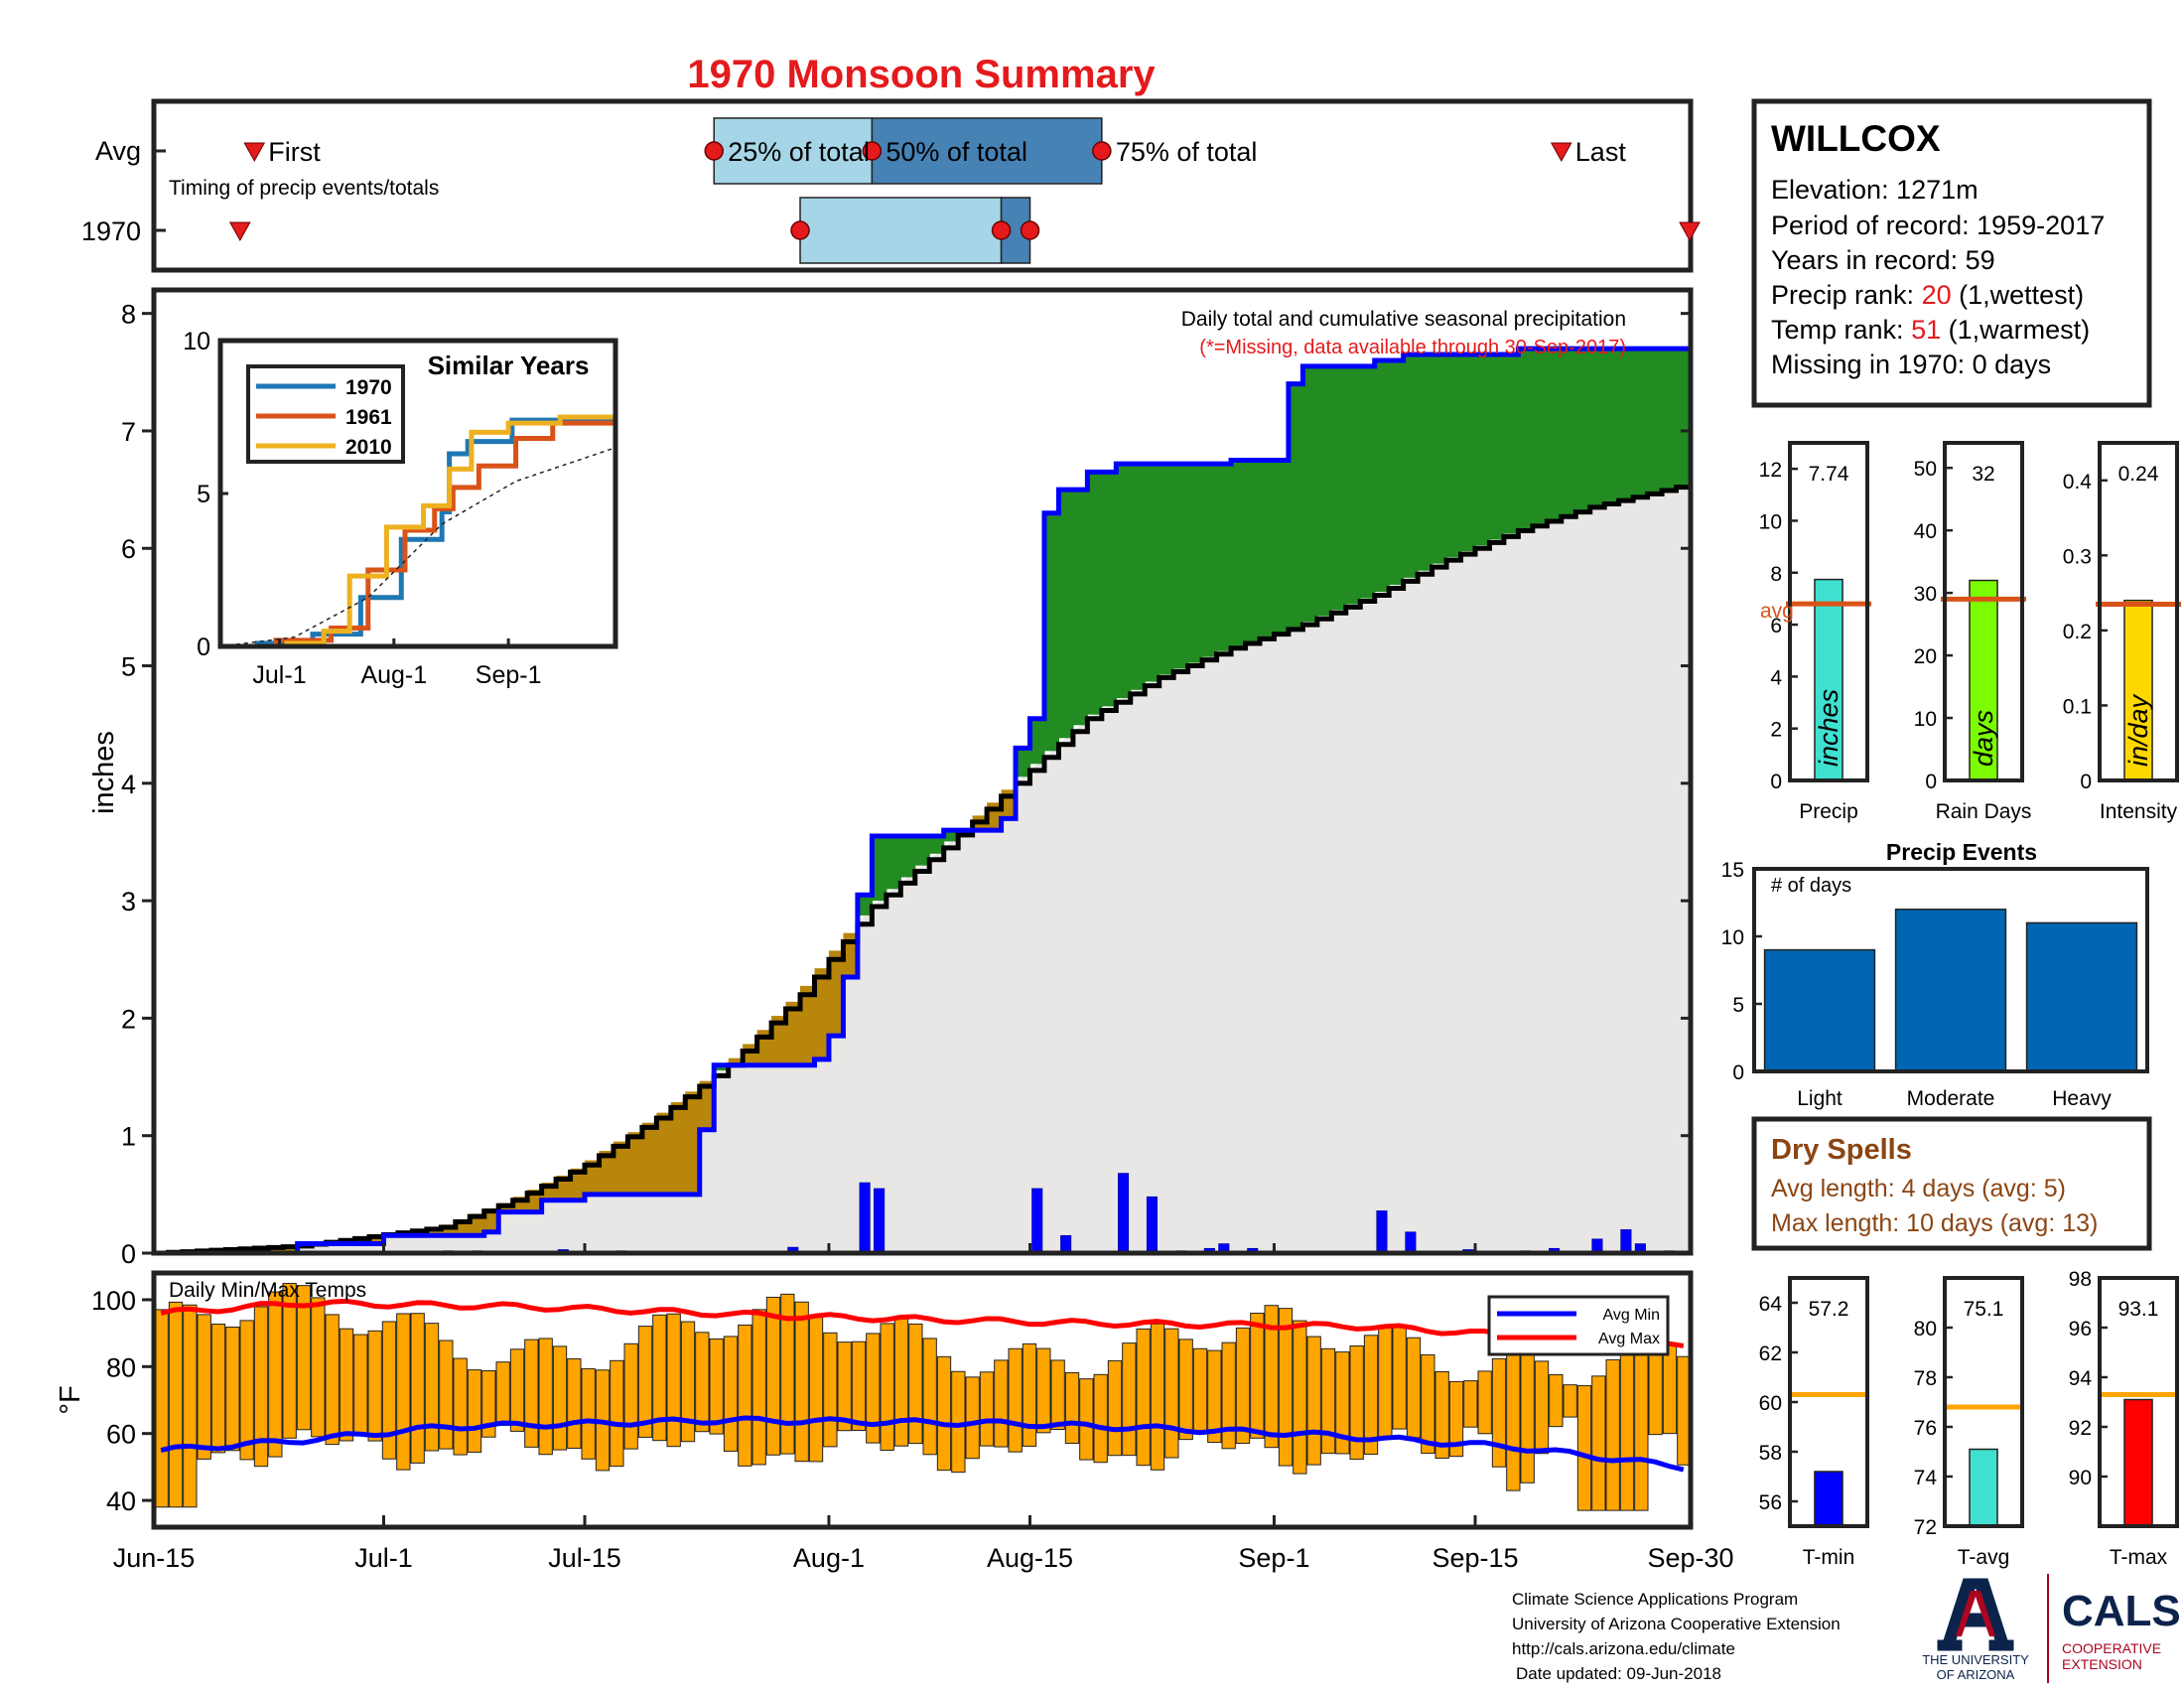 The height and width of the screenshot is (1693, 2184). I want to click on x-tick-label: Sep-30, so click(1690, 1558).